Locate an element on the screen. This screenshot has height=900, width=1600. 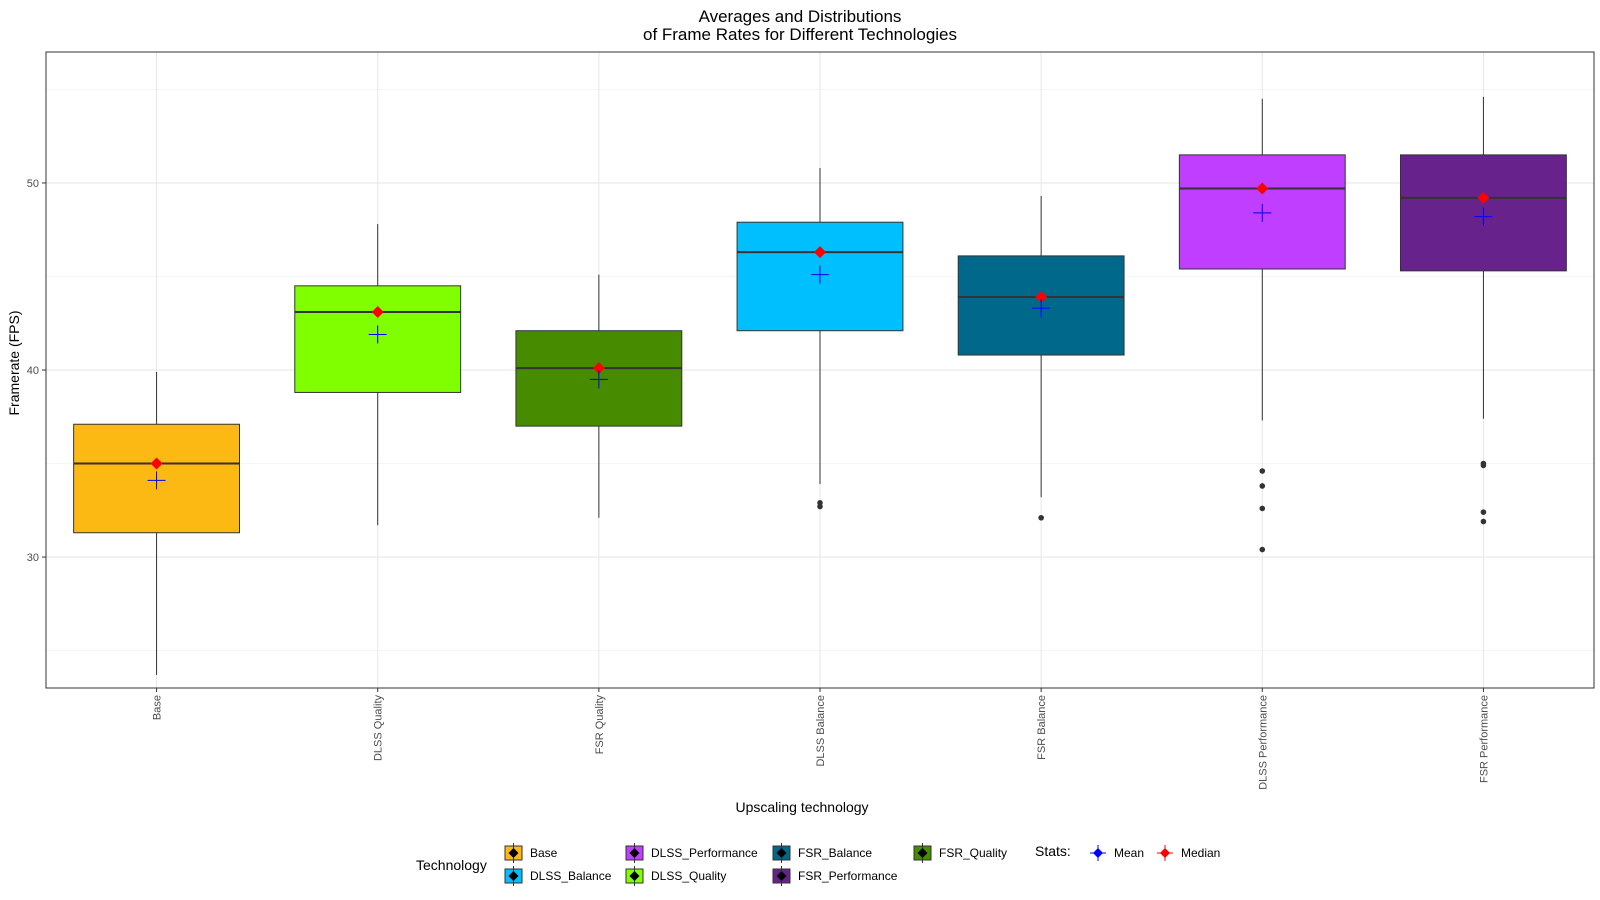
legend-label: Median is located at coordinates (1200, 853).